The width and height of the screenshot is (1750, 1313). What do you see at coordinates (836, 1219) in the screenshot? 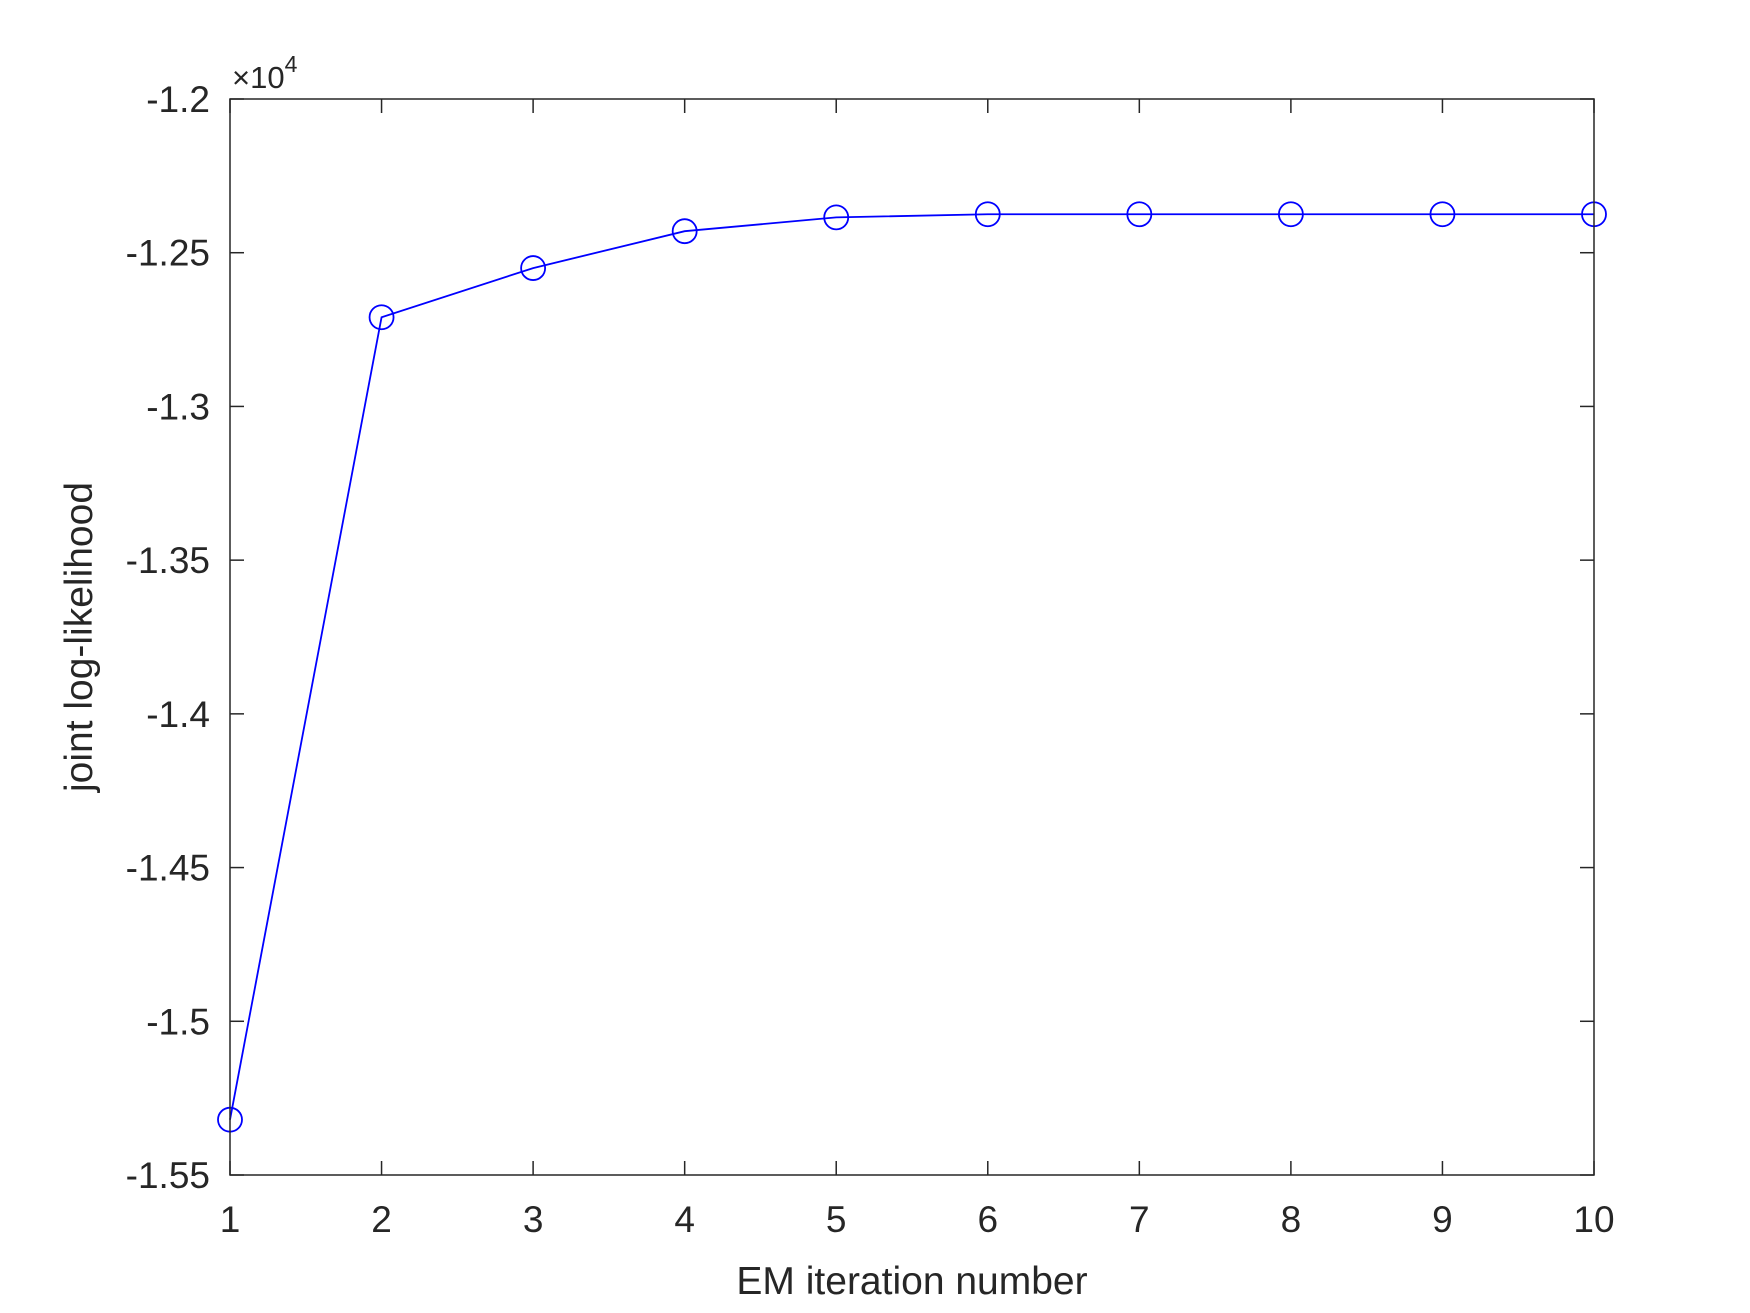
I see `x-tick-label: 5` at bounding box center [836, 1219].